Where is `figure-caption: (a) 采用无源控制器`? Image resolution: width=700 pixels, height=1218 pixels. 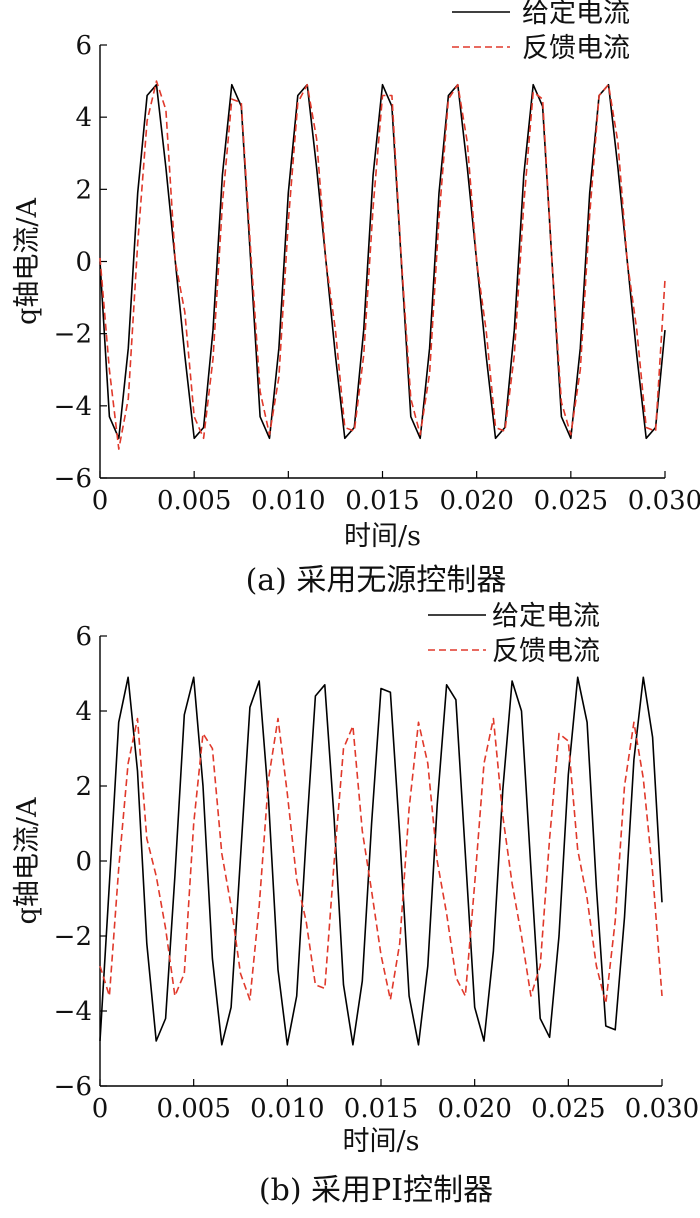
figure-caption: (a) 采用无源控制器 is located at coordinates (376, 580).